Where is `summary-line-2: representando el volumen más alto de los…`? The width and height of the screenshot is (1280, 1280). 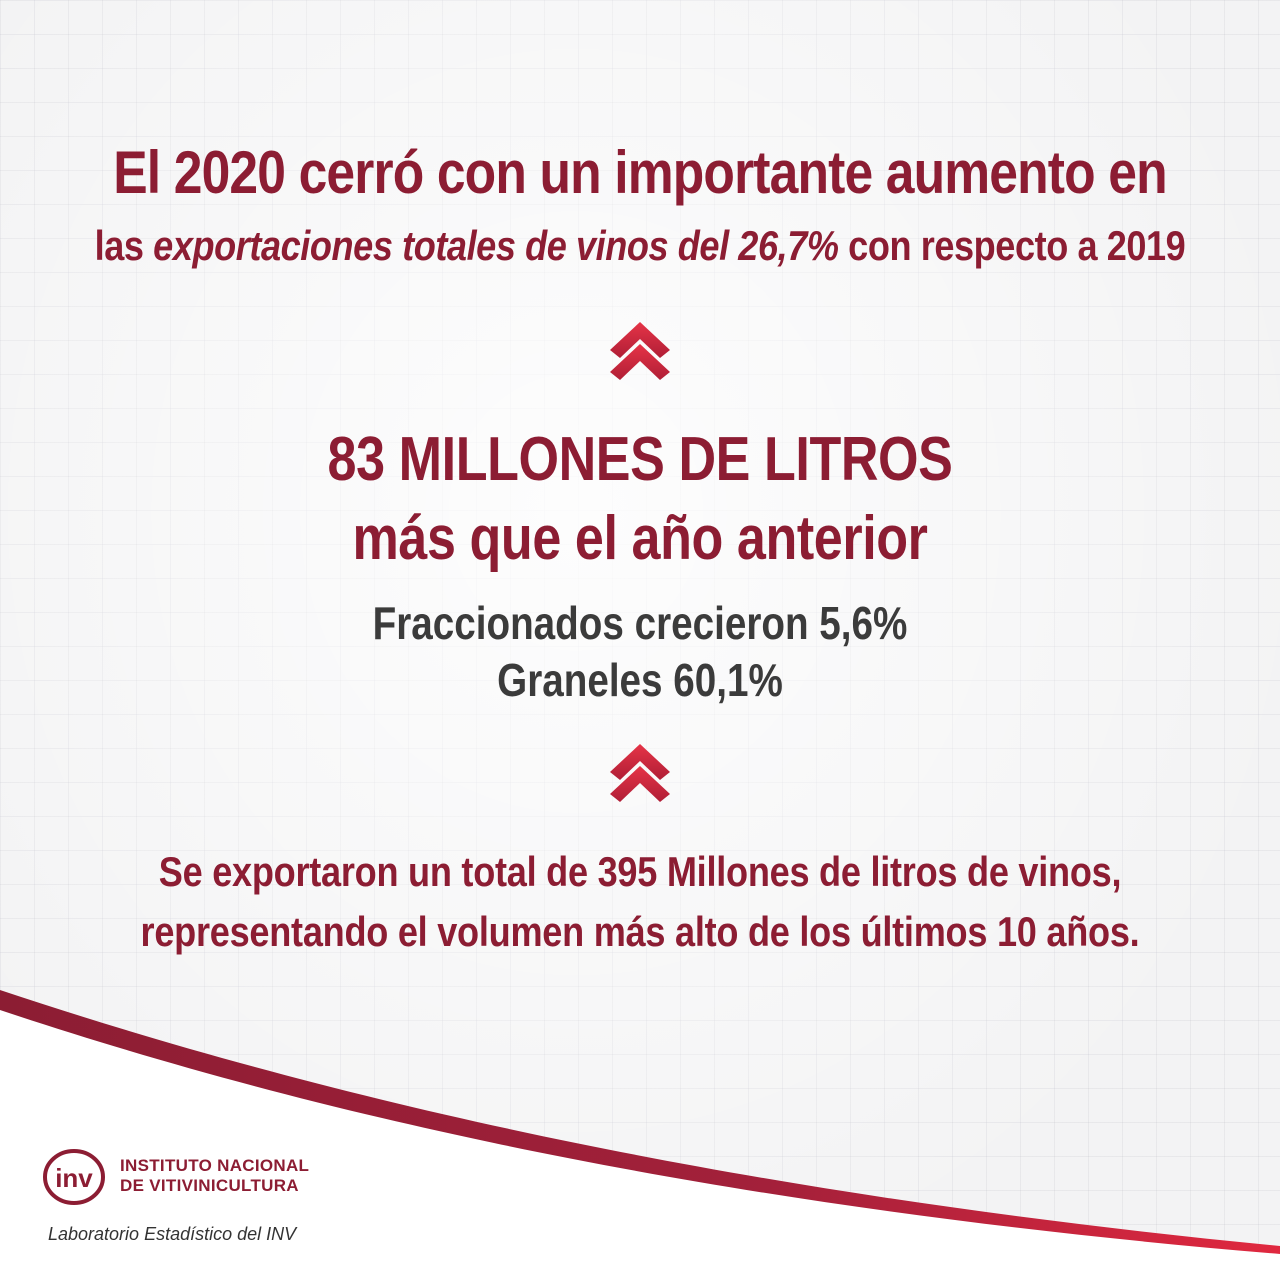
summary-line-2: representando el volumen más alto de los… is located at coordinates (640, 931).